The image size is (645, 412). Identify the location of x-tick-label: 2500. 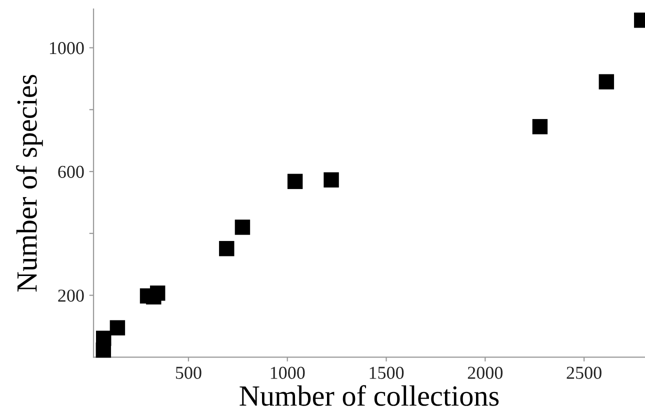
(584, 372).